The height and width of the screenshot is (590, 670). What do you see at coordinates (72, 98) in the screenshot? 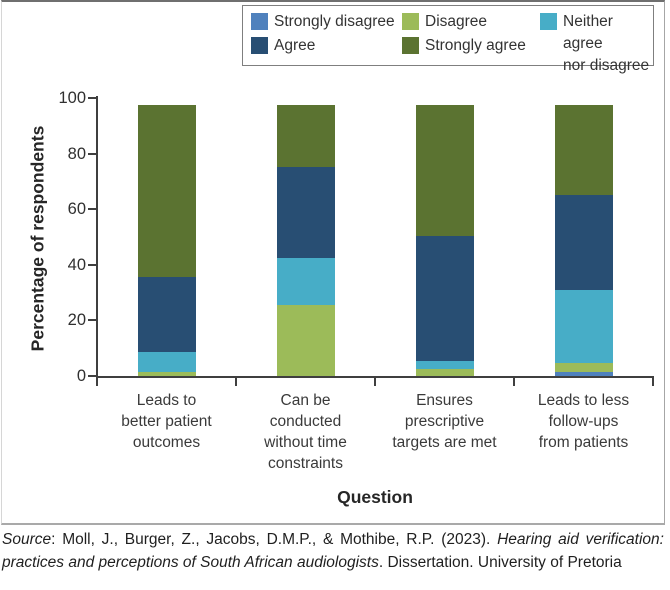
I see `y-tick-label: 100` at bounding box center [72, 98].